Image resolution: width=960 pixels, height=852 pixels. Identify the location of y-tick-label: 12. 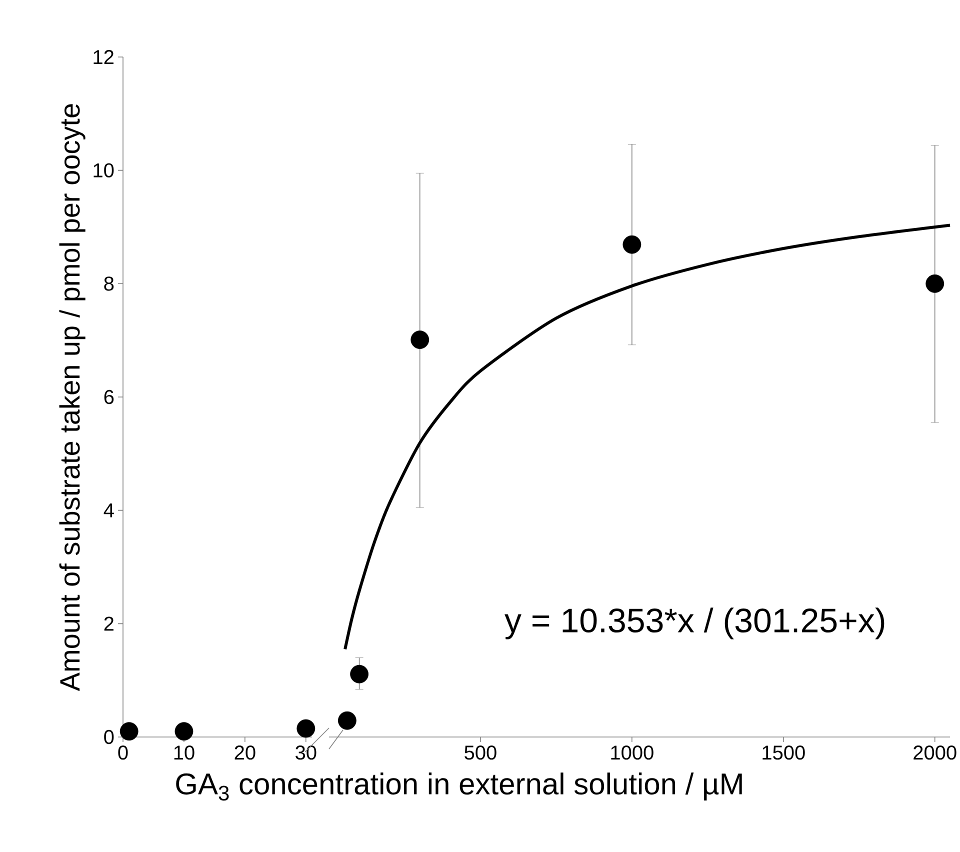
(104, 57).